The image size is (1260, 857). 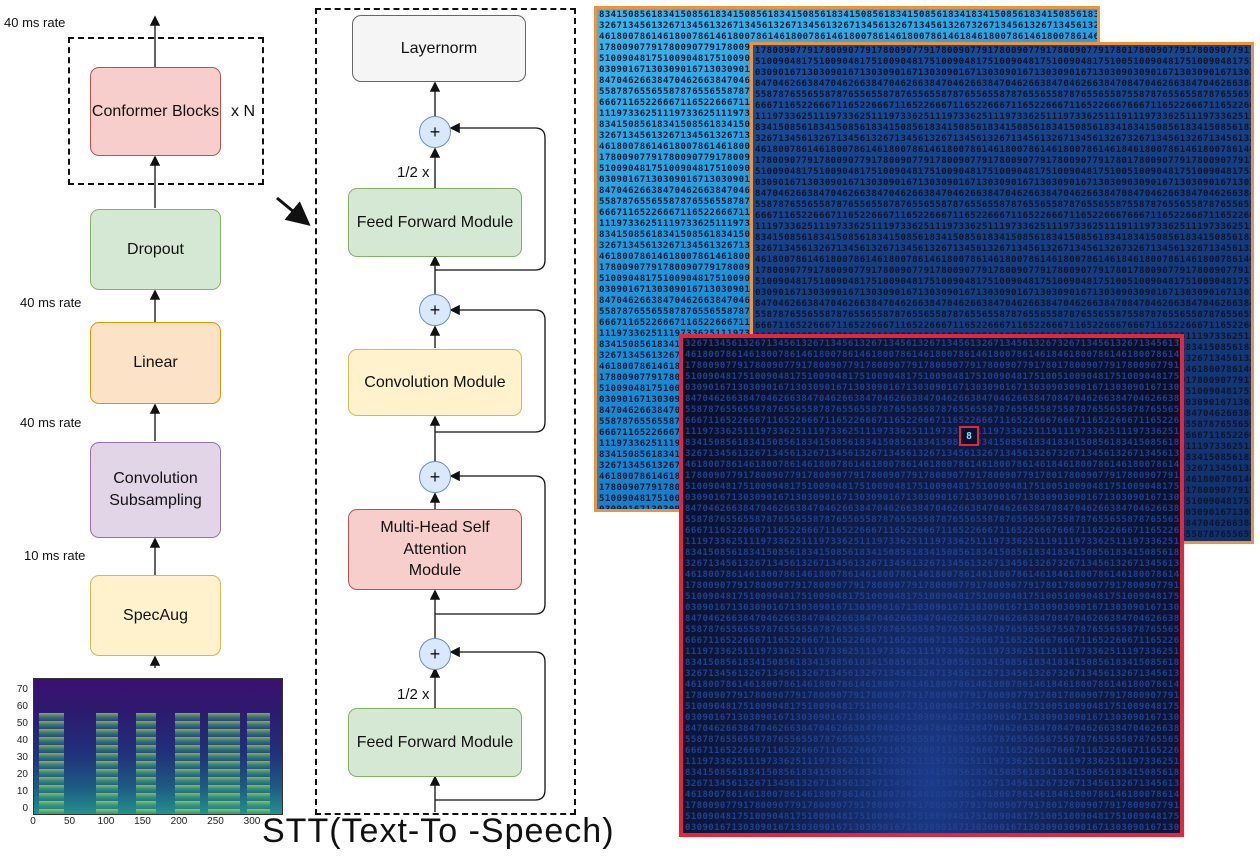 What do you see at coordinates (22, 740) in the screenshot?
I see `spectrogram-y-tick: 40` at bounding box center [22, 740].